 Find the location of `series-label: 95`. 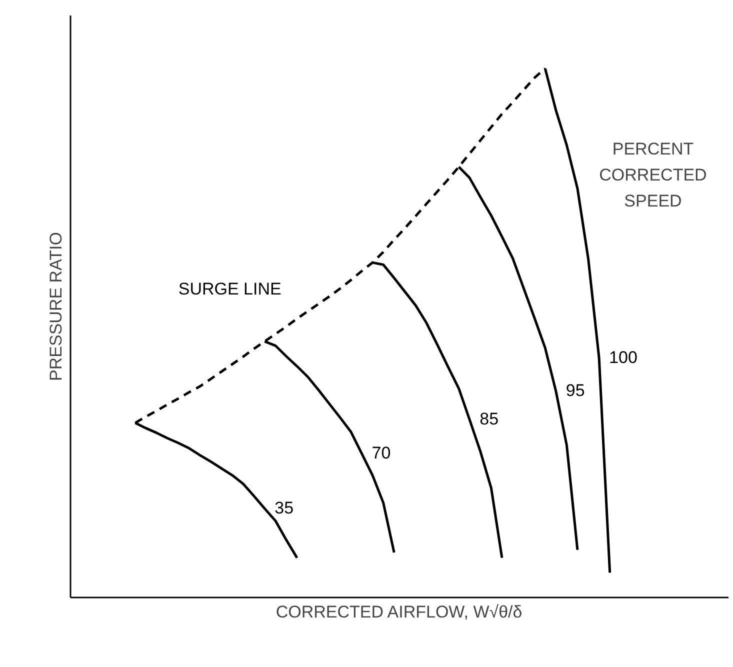

series-label: 95 is located at coordinates (575, 390).